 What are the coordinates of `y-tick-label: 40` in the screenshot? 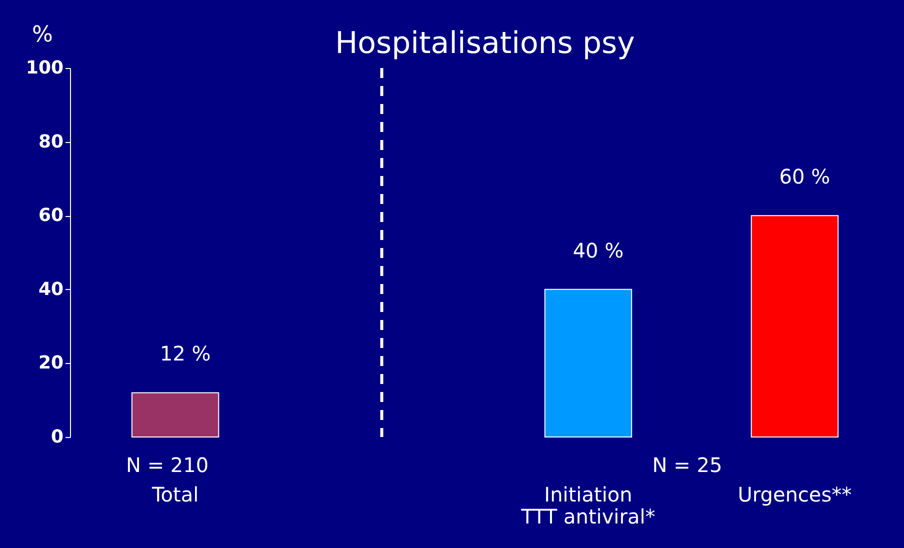 It's located at (51, 289).